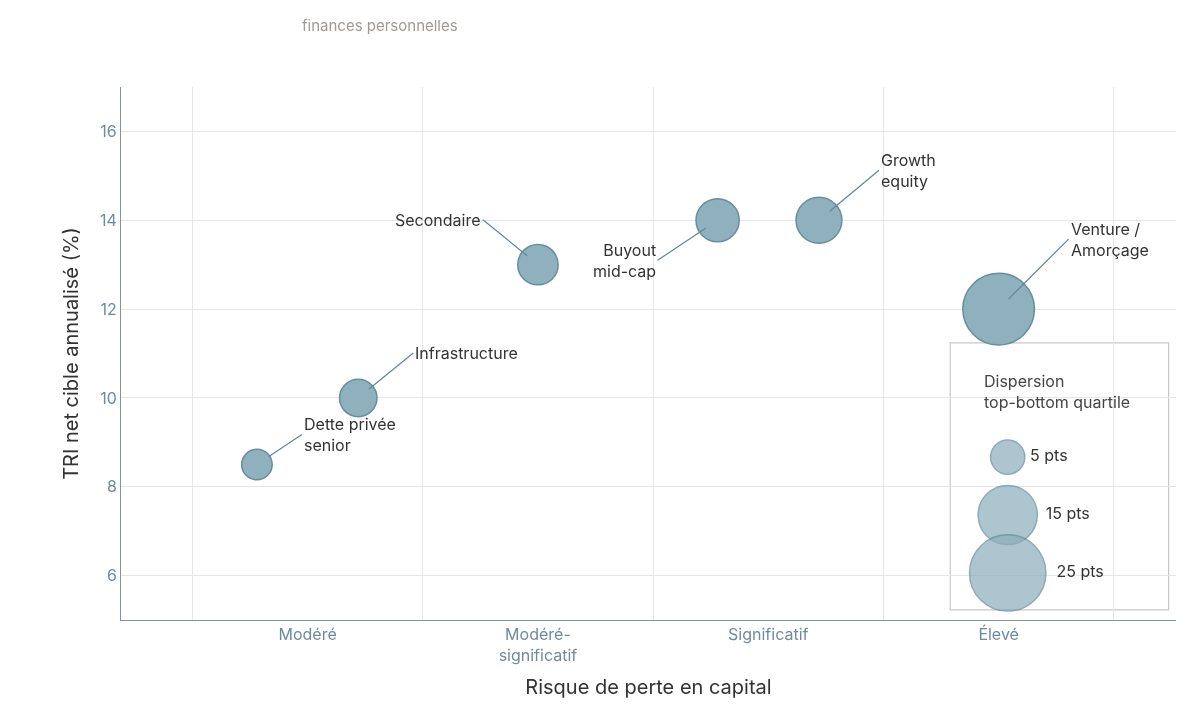  What do you see at coordinates (438, 220) in the screenshot?
I see `text: Secondaire` at bounding box center [438, 220].